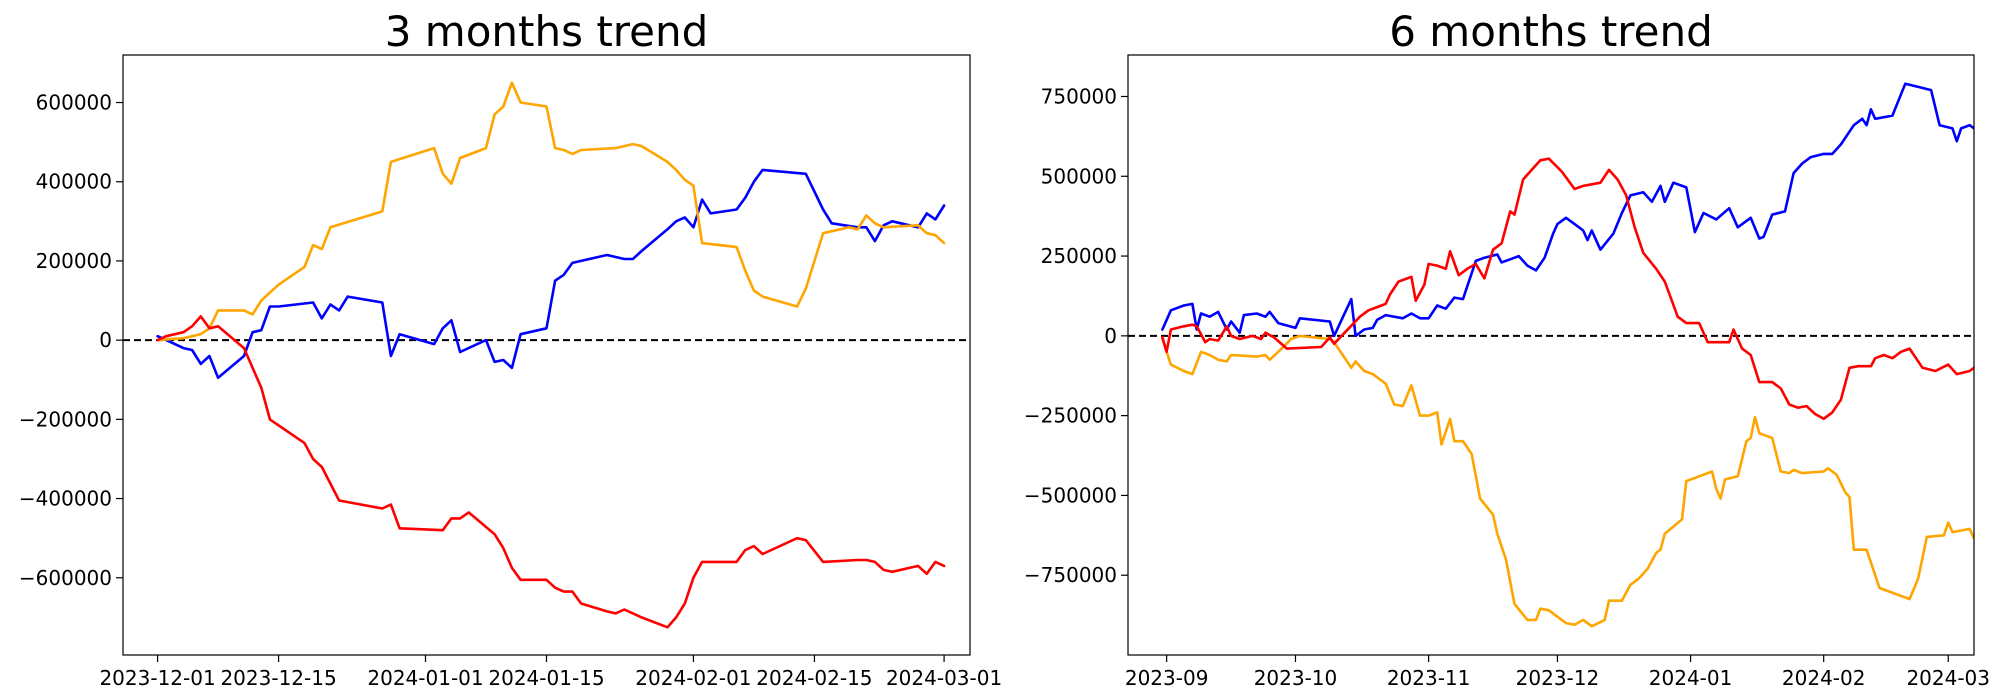 Image resolution: width=2000 pixels, height=700 pixels. Describe the element at coordinates (278, 678) in the screenshot. I see `x-tick-label: 2023-12-15` at that location.